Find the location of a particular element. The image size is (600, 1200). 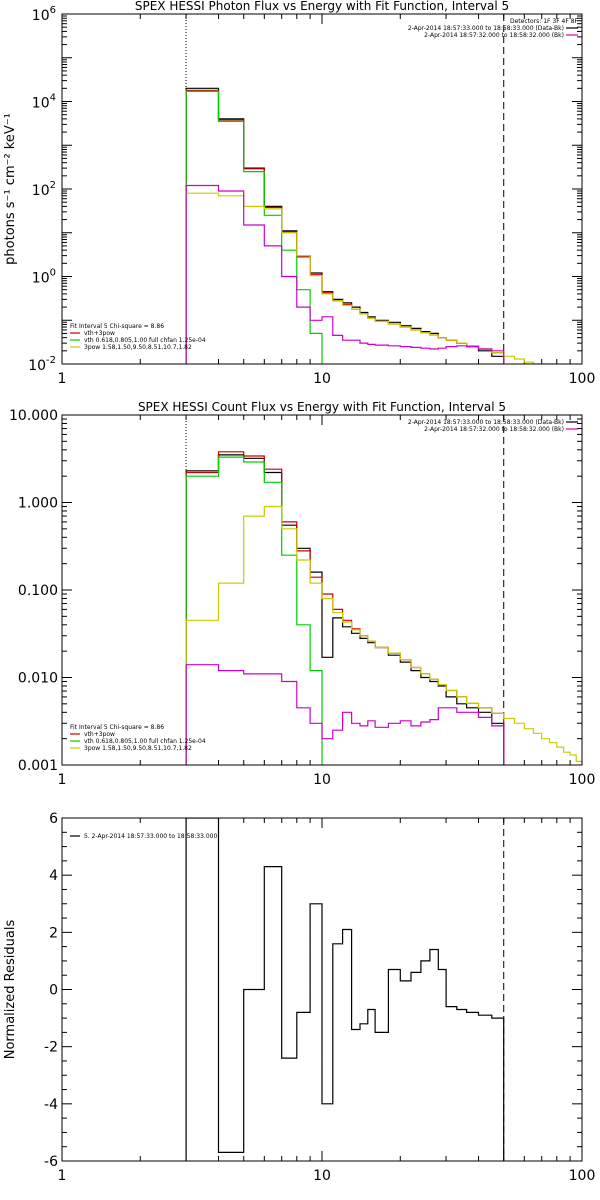

y-tick-label: 10² is located at coordinates (44, 189).